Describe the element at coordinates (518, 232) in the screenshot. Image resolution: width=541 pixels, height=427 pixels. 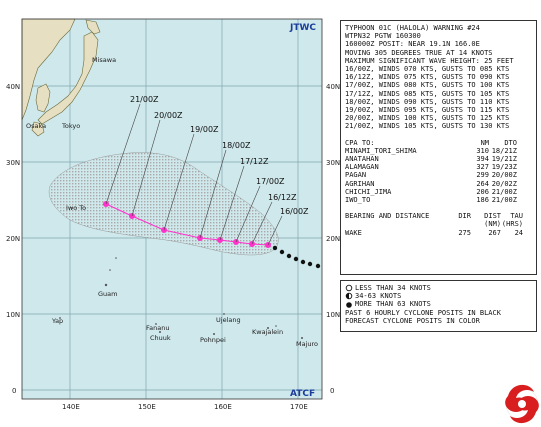
I see `bearing-tau: 24` at that location.